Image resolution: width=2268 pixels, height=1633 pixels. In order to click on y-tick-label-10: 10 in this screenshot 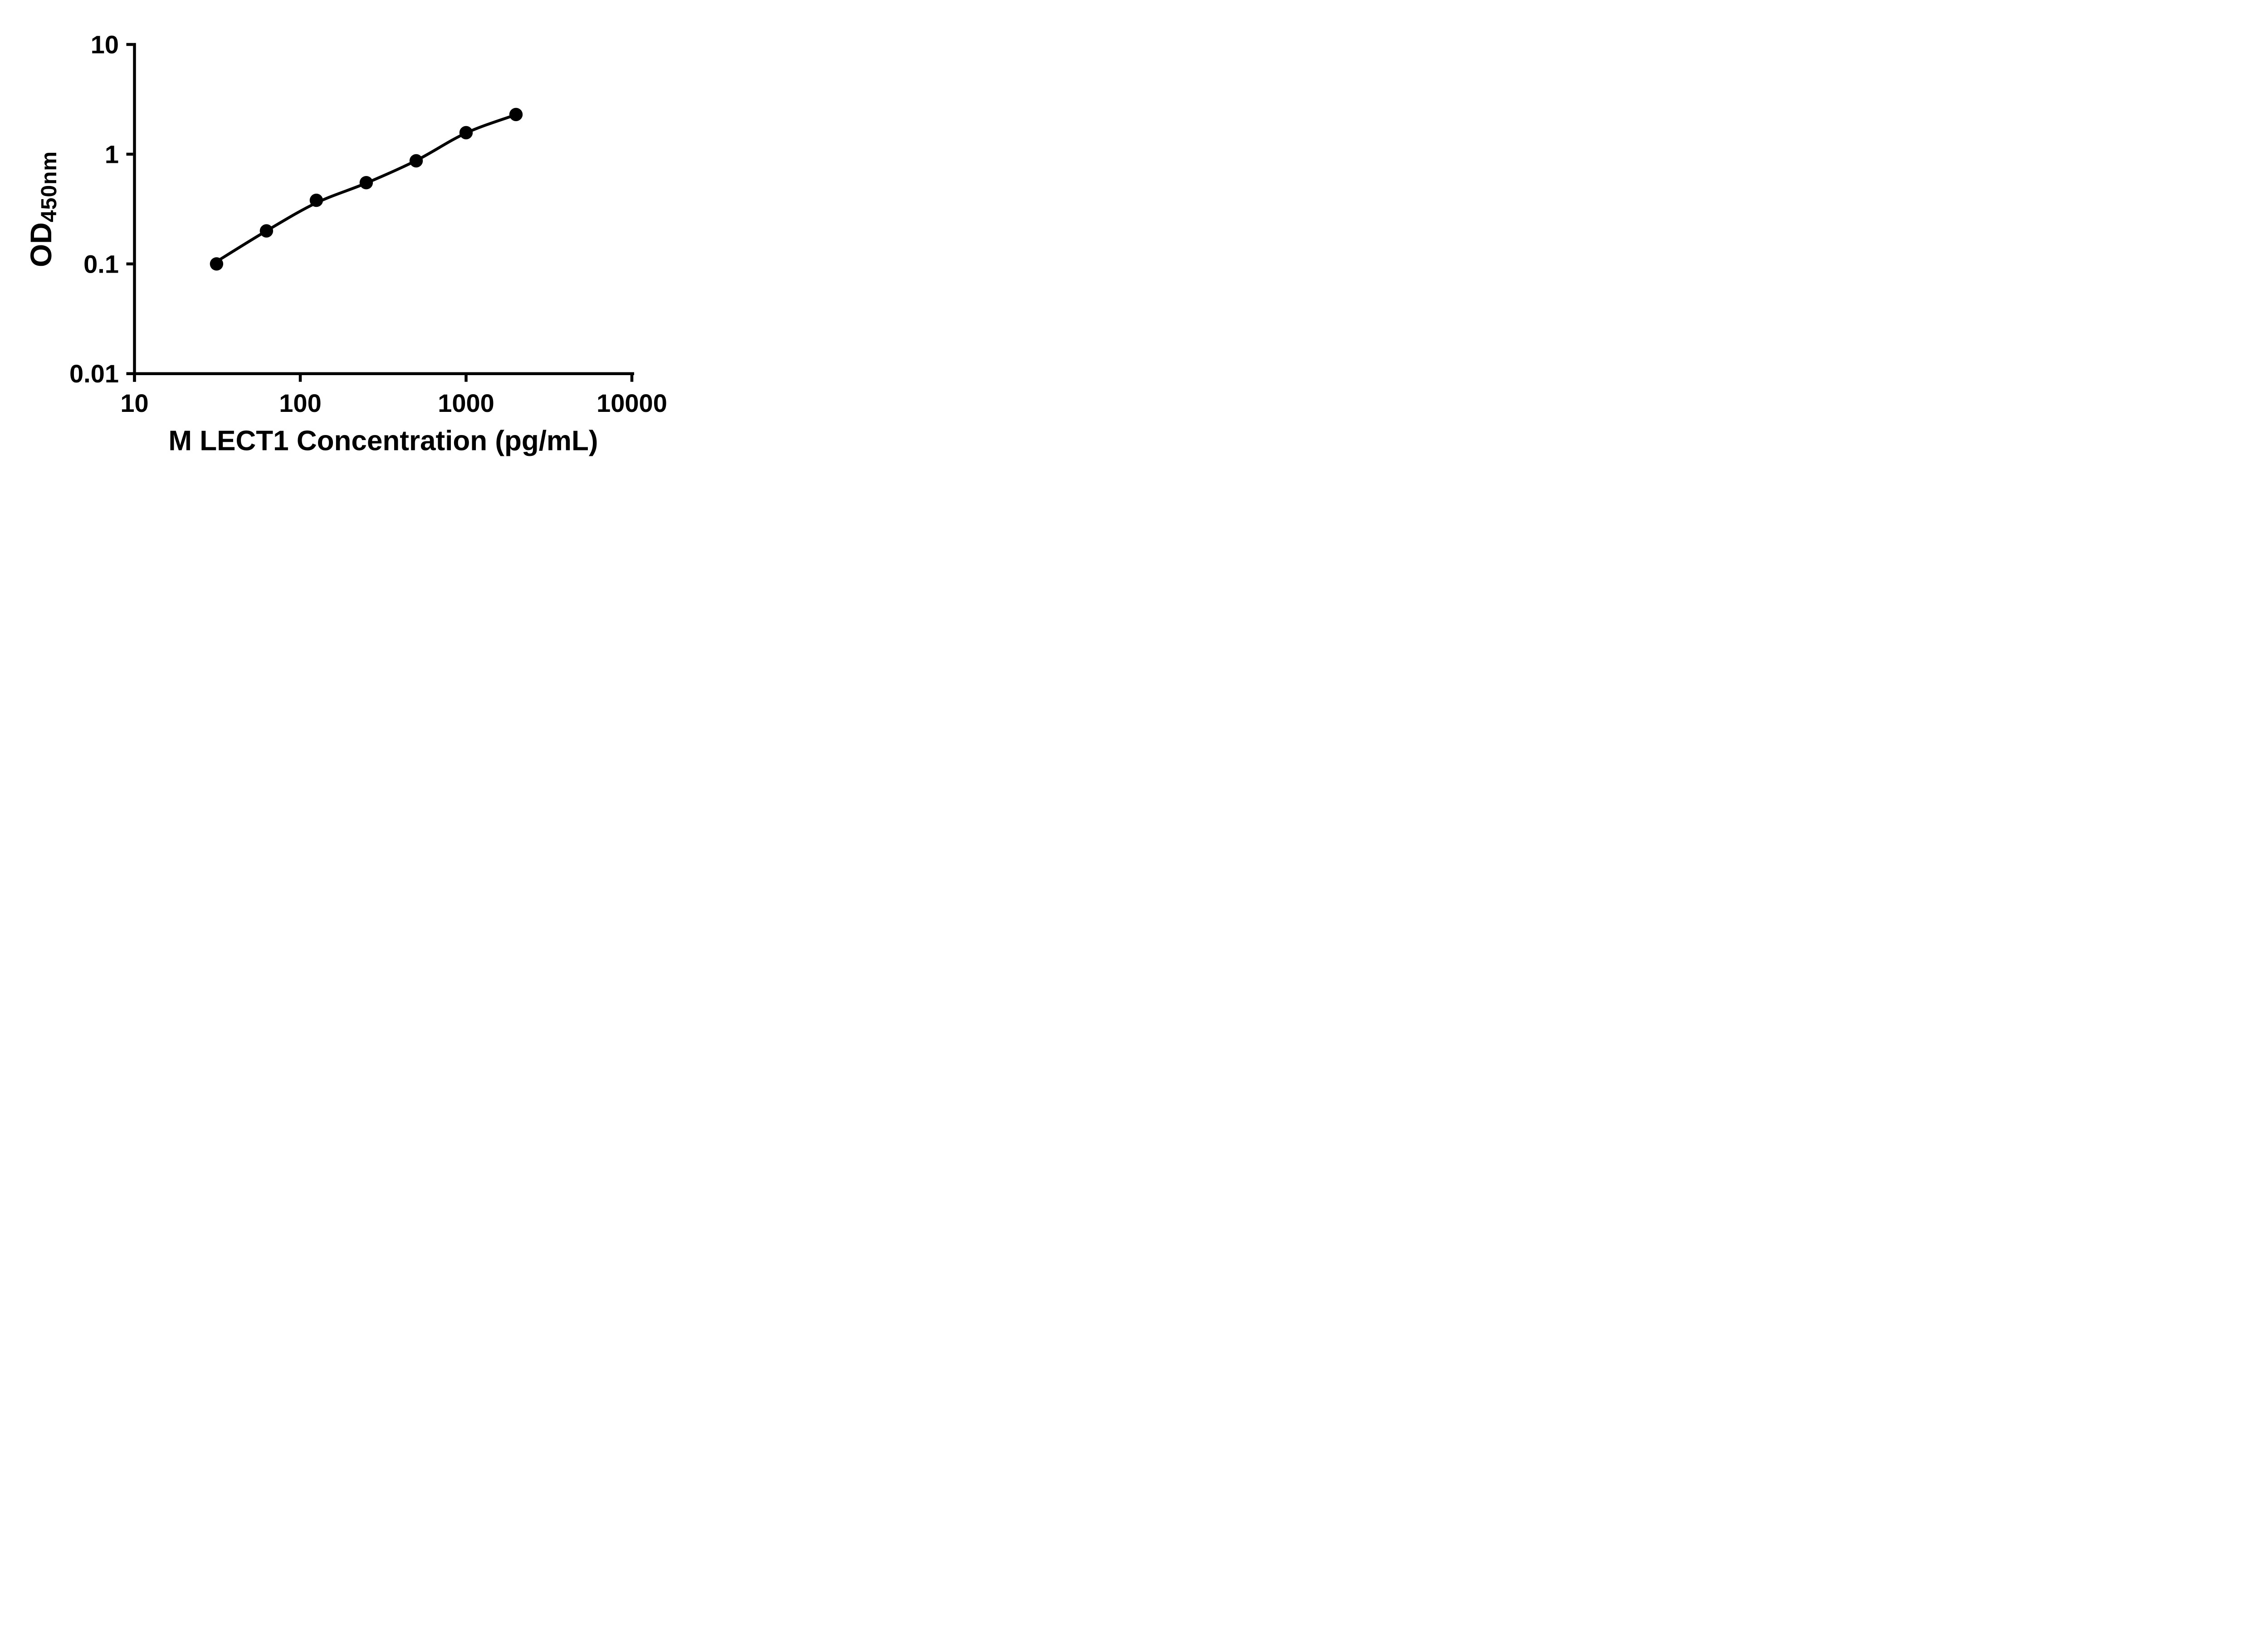, I will do `click(105, 44)`.